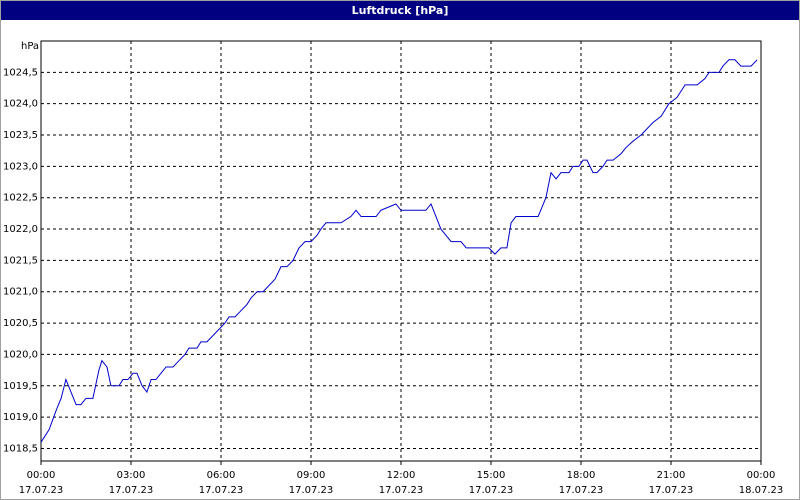  Describe the element at coordinates (20, 198) in the screenshot. I see `y-tick-label: 1022,5` at that location.